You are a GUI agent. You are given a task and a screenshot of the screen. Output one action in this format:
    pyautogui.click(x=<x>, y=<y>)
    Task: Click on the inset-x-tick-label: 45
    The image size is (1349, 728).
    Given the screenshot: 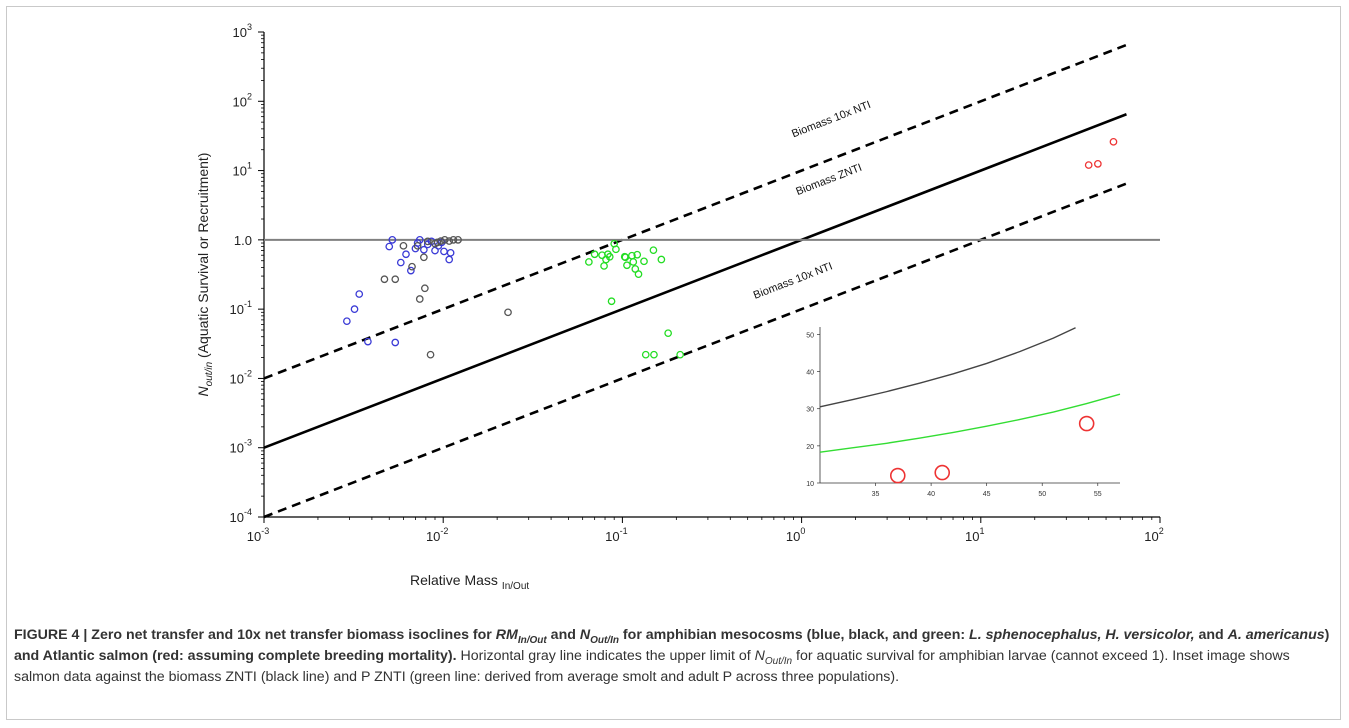 What is the action you would take?
    pyautogui.click(x=987, y=494)
    